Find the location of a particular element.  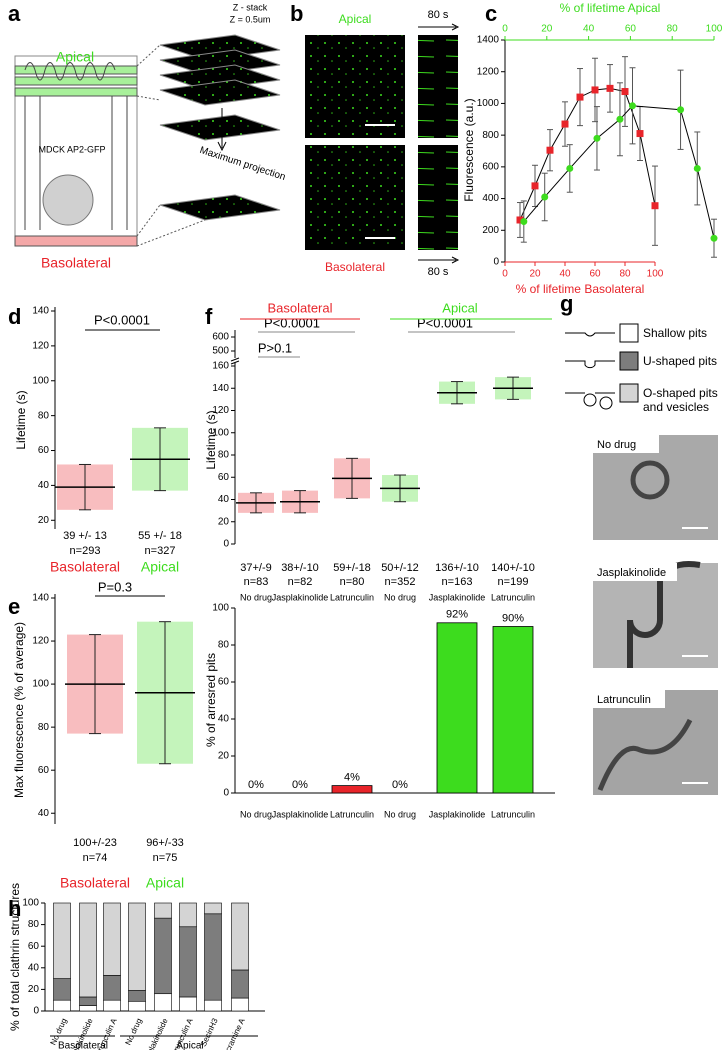

apical-plane is located at coordinates (76, 81).